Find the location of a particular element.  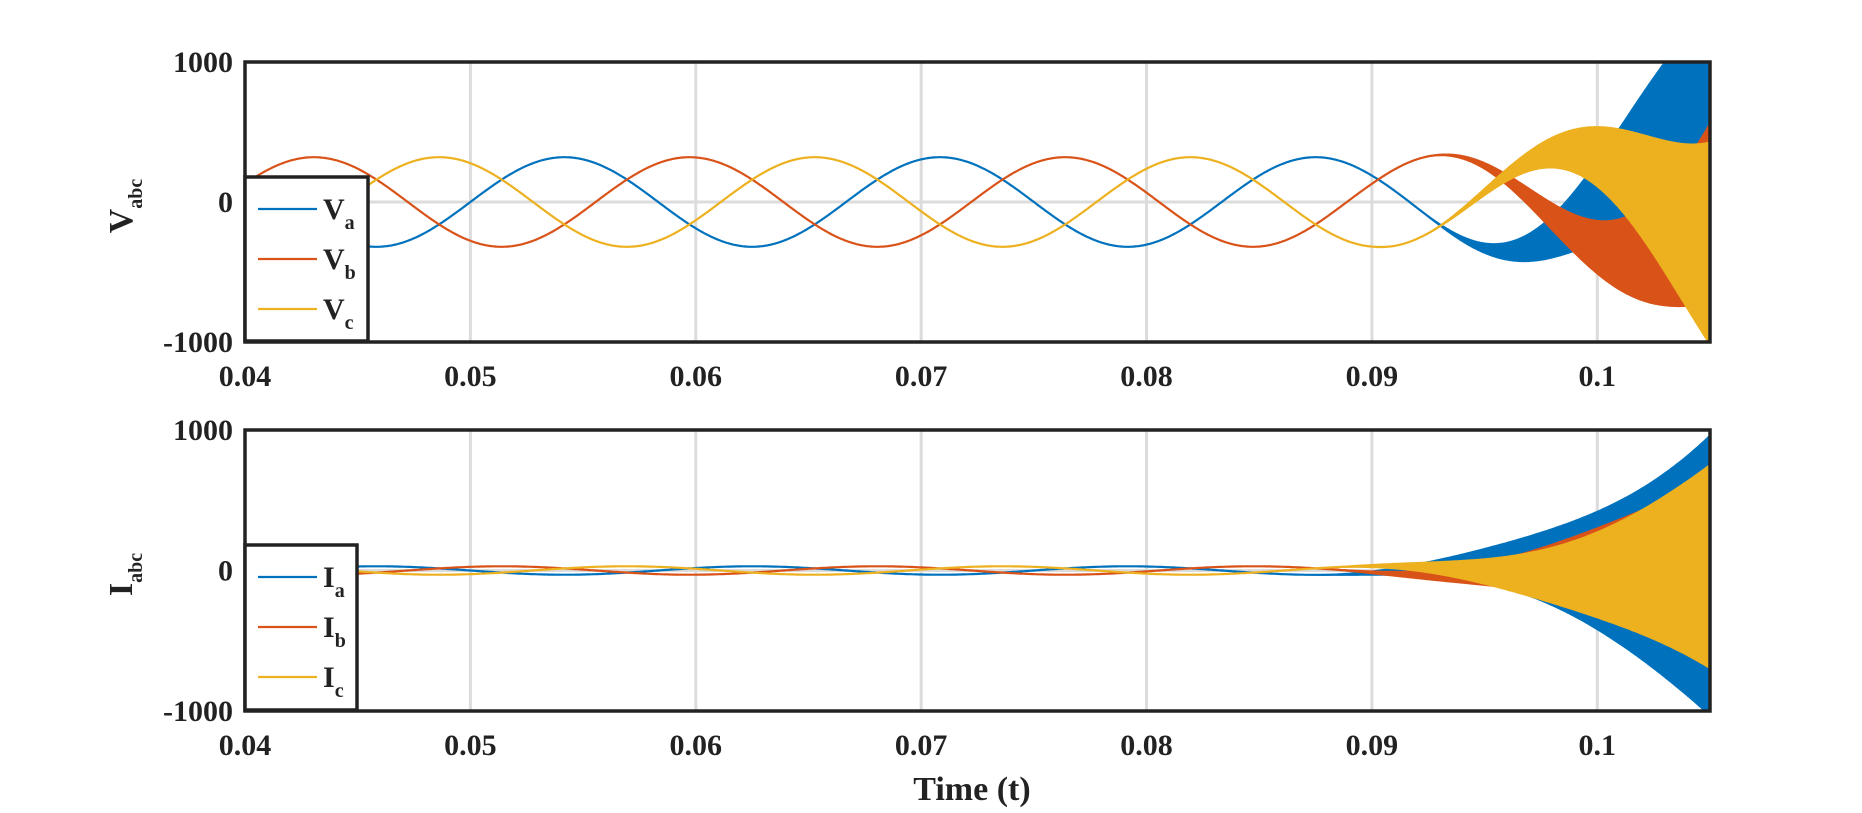

y-axis-label: Vabc is located at coordinates (125, 206).